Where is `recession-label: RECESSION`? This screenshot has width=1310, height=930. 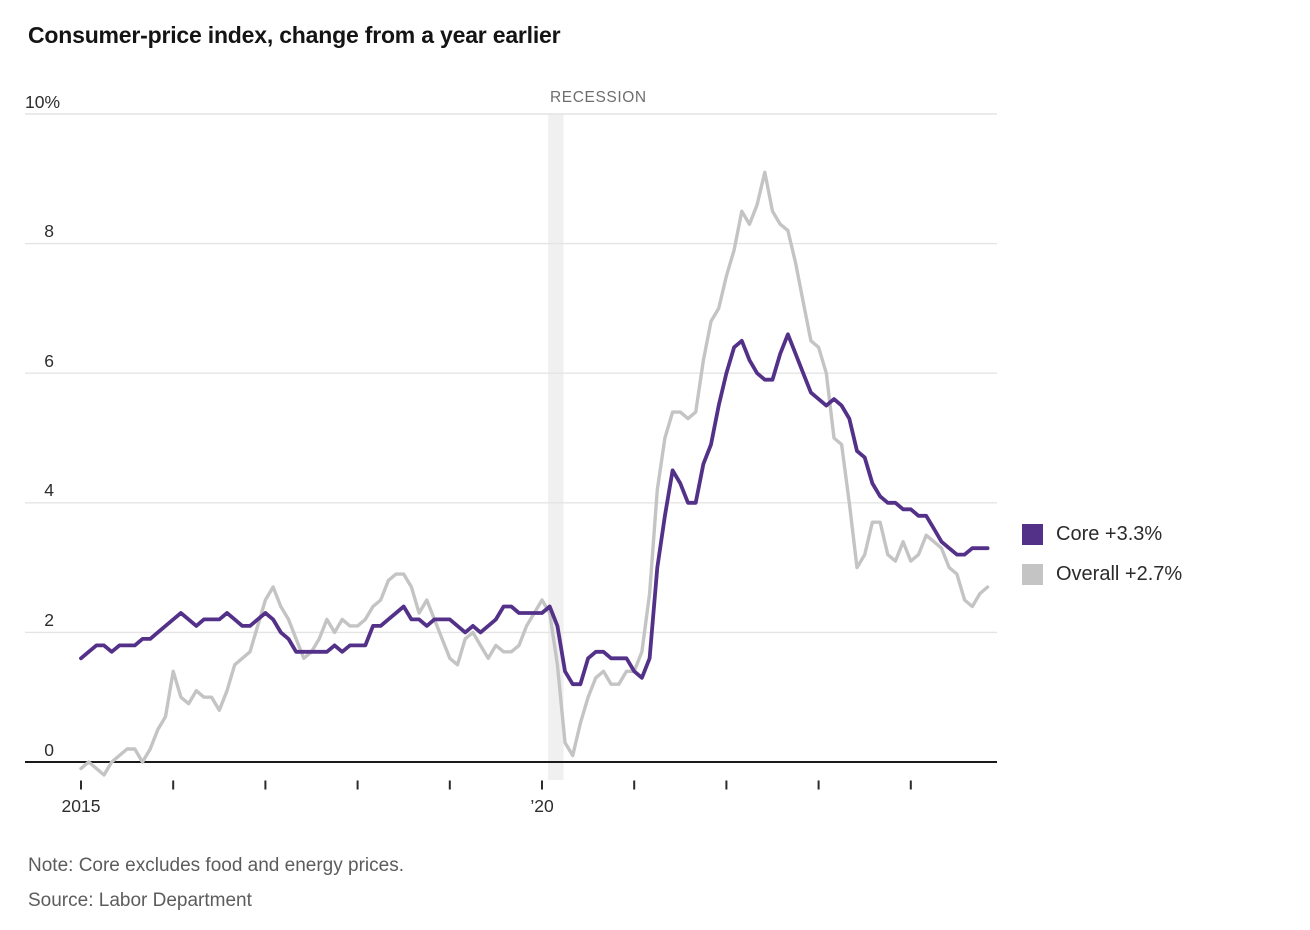
recession-label: RECESSION is located at coordinates (598, 97).